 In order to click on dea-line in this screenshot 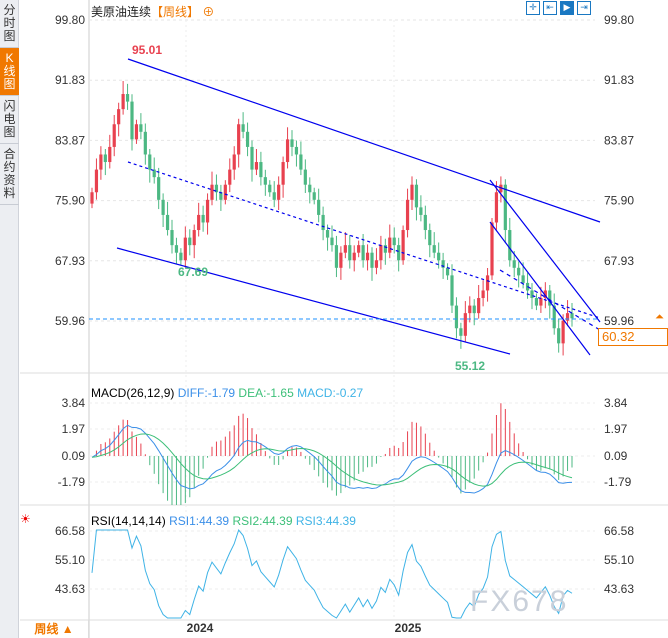, I will do `click(332, 460)`.